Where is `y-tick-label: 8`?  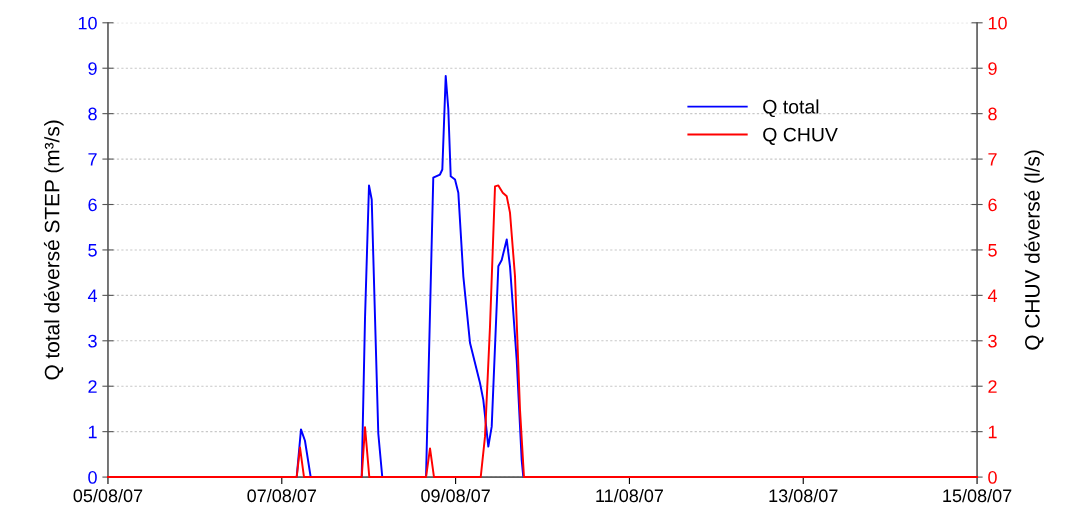
y-tick-label: 8 is located at coordinates (92, 114).